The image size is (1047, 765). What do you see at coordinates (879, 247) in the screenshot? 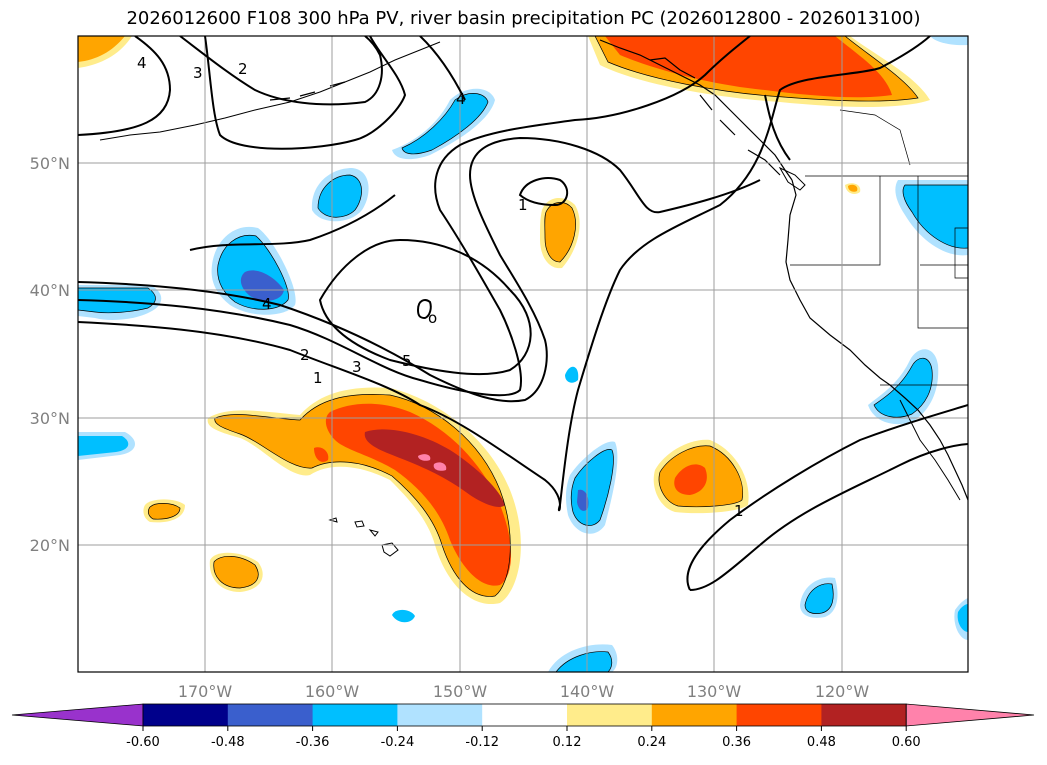
I see `borders` at bounding box center [879, 247].